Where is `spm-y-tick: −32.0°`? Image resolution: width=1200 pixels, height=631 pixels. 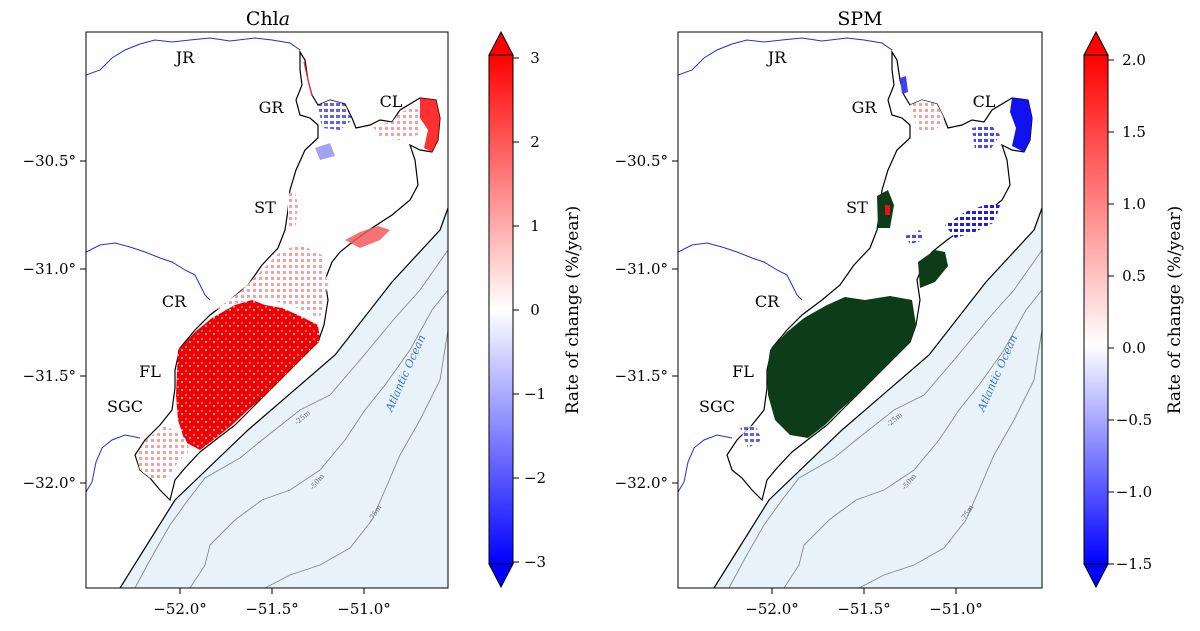 spm-y-tick: −32.0° is located at coordinates (641, 483).